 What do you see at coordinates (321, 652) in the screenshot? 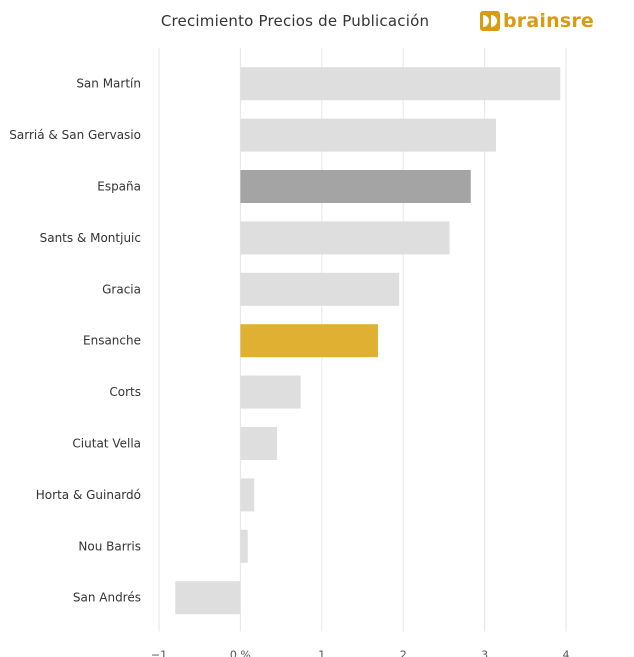
I see `x-tick-label: 1` at bounding box center [321, 652].